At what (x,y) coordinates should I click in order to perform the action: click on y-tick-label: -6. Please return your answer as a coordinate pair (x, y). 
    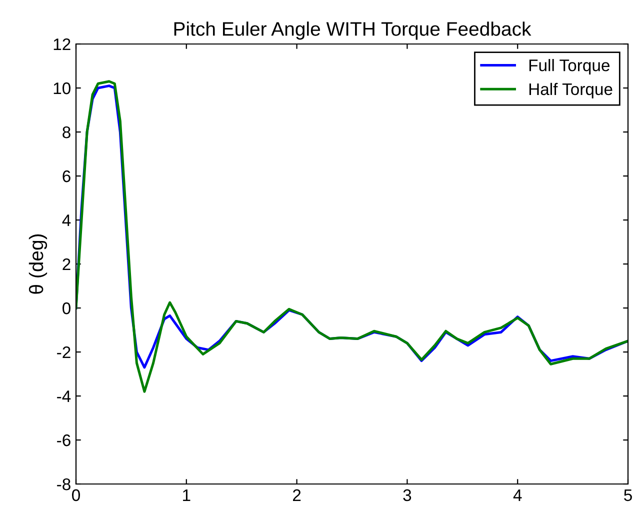
    Looking at the image, I should click on (63, 440).